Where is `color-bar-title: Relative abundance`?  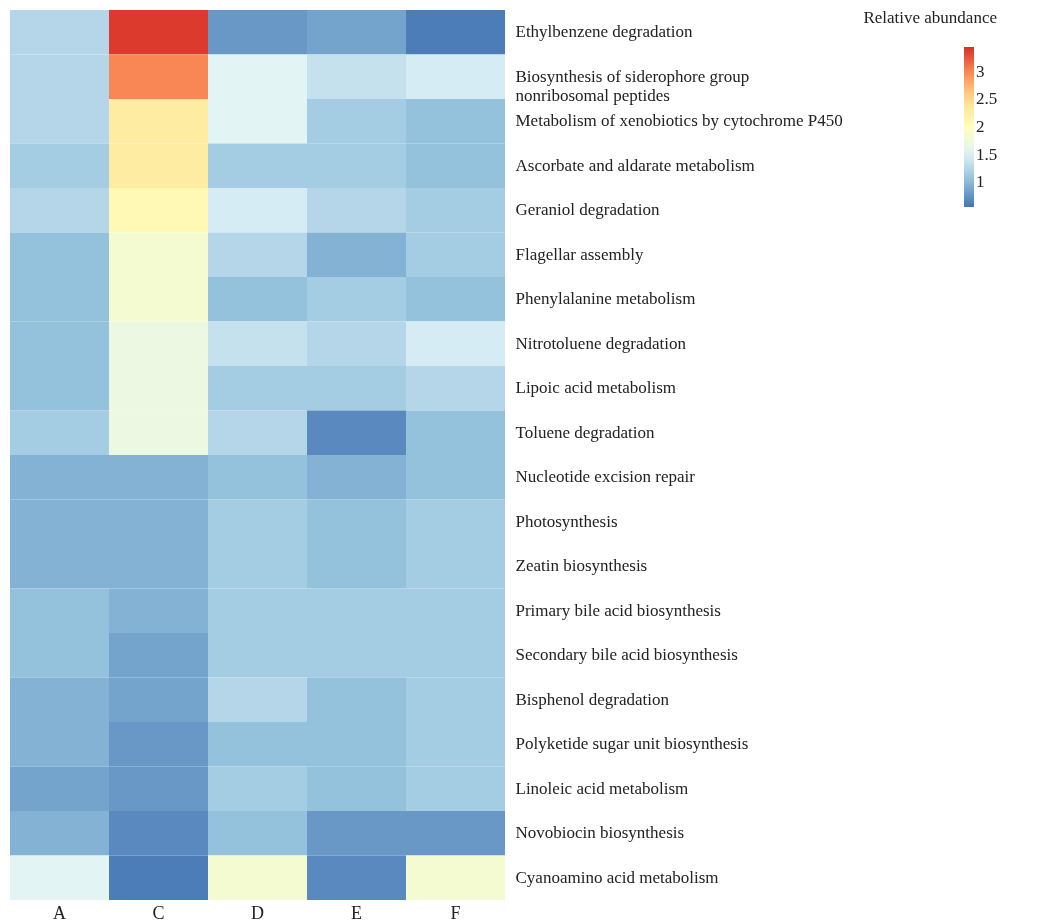 color-bar-title: Relative abundance is located at coordinates (930, 17).